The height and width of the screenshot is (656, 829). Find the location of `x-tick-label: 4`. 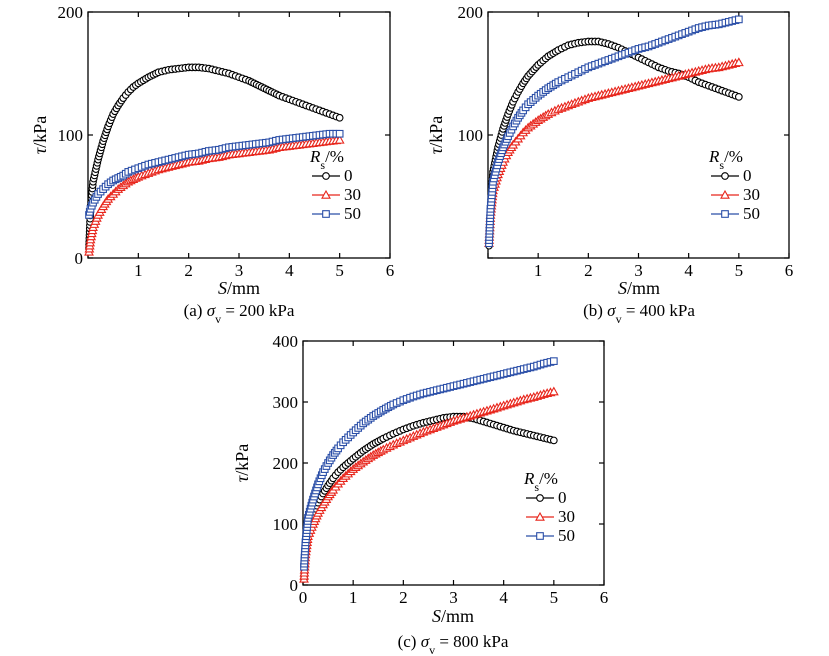

x-tick-label: 4 is located at coordinates (503, 597).